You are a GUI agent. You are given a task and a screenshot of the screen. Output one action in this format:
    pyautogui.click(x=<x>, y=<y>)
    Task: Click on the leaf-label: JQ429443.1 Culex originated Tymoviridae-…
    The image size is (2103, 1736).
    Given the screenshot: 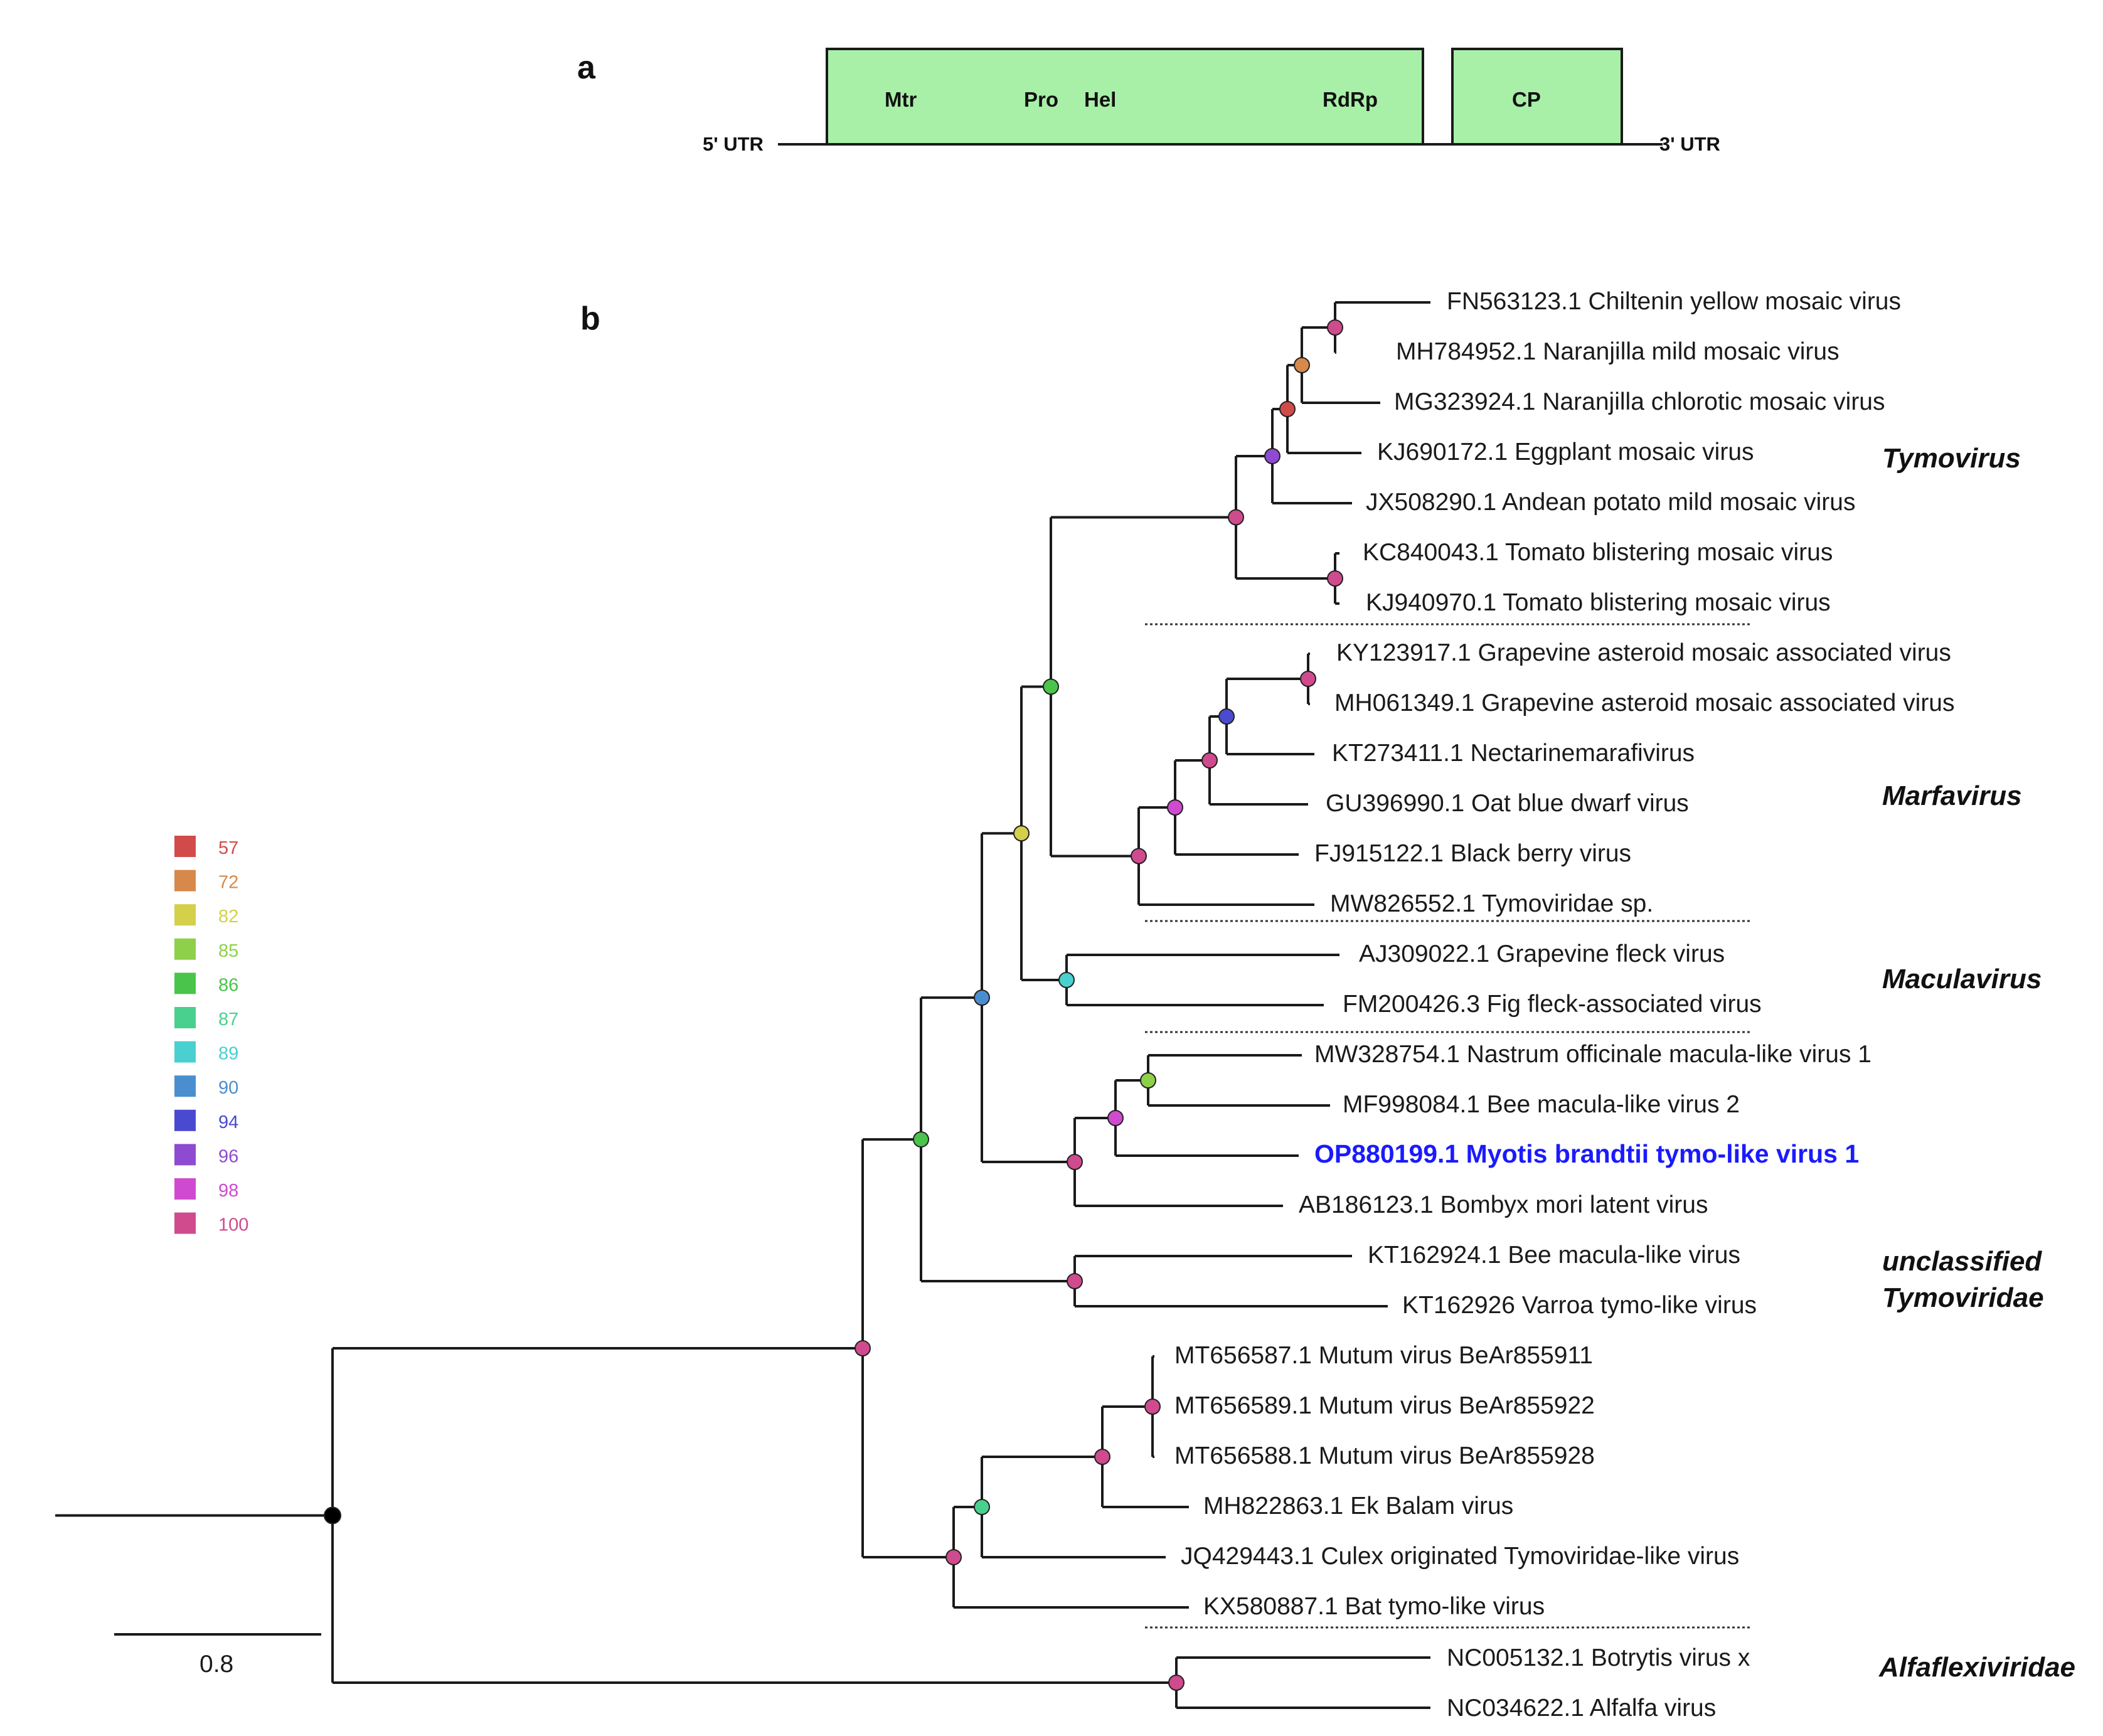 What is the action you would take?
    pyautogui.click(x=1460, y=1556)
    